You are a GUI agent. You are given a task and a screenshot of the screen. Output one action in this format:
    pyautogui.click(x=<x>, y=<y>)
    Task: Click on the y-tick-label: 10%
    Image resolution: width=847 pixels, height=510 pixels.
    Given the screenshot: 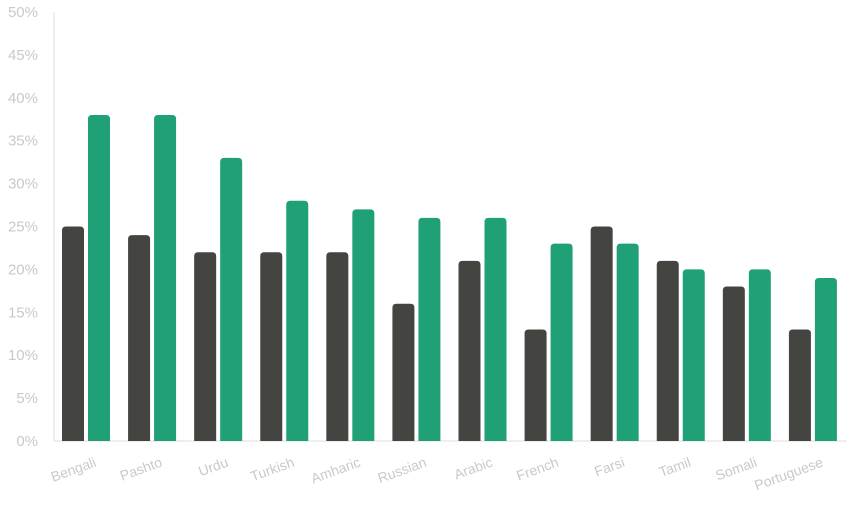 What is the action you would take?
    pyautogui.click(x=23, y=355)
    